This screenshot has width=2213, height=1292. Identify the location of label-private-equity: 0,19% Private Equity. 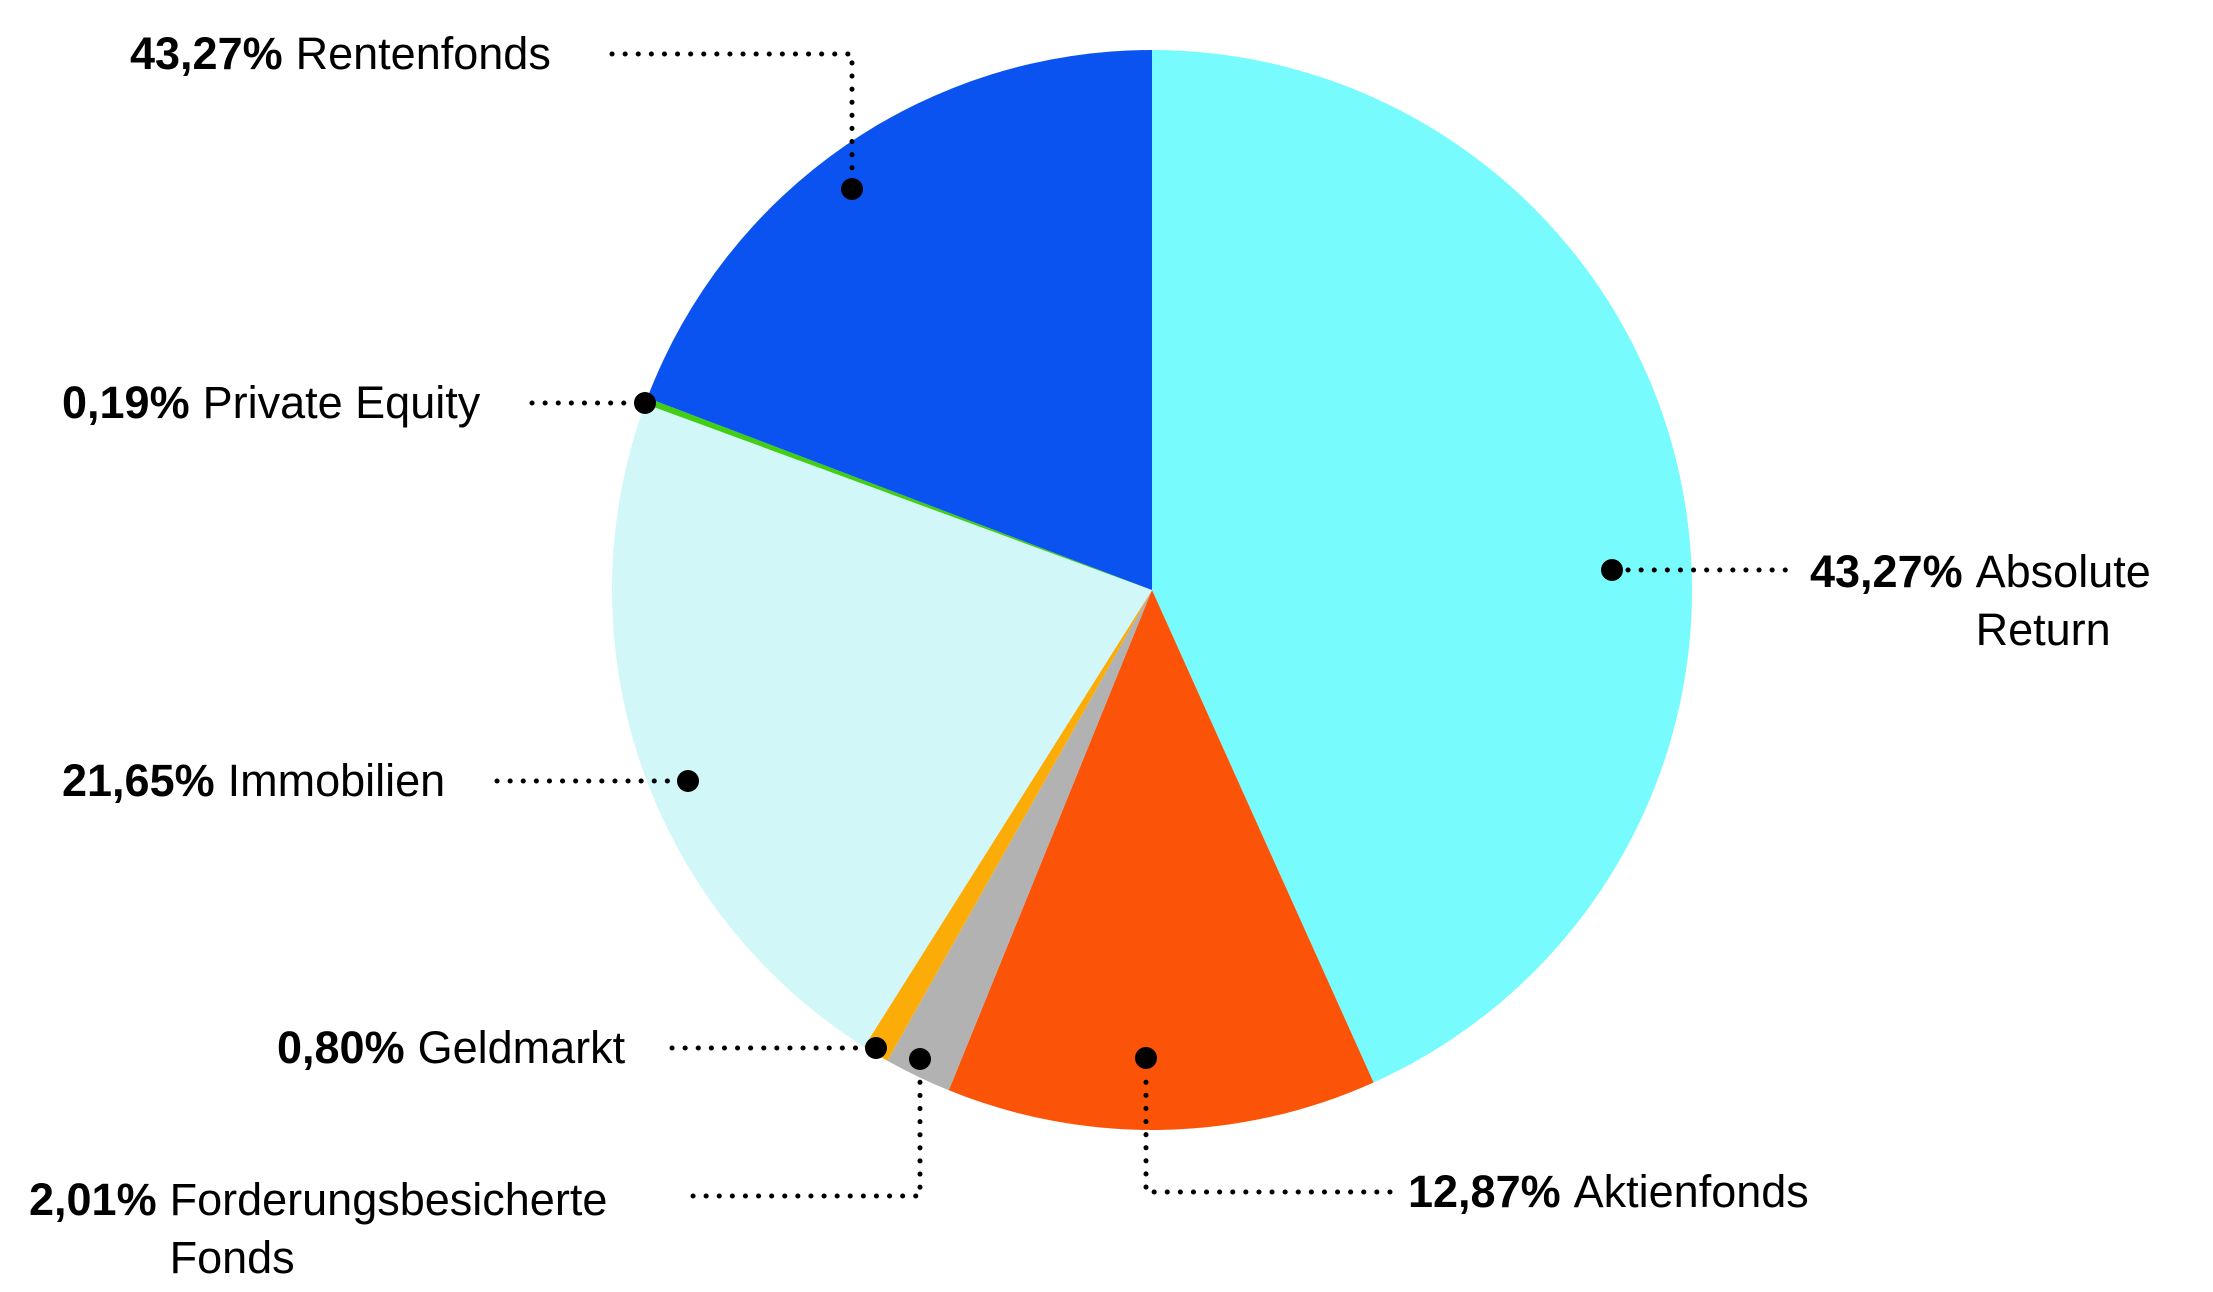
(271, 403).